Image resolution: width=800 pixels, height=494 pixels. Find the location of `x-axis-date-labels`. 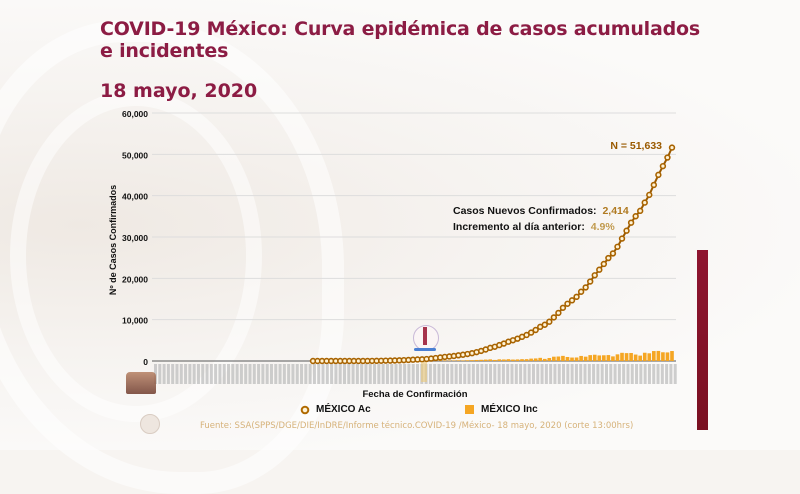

x-axis-date-labels is located at coordinates (415, 374).